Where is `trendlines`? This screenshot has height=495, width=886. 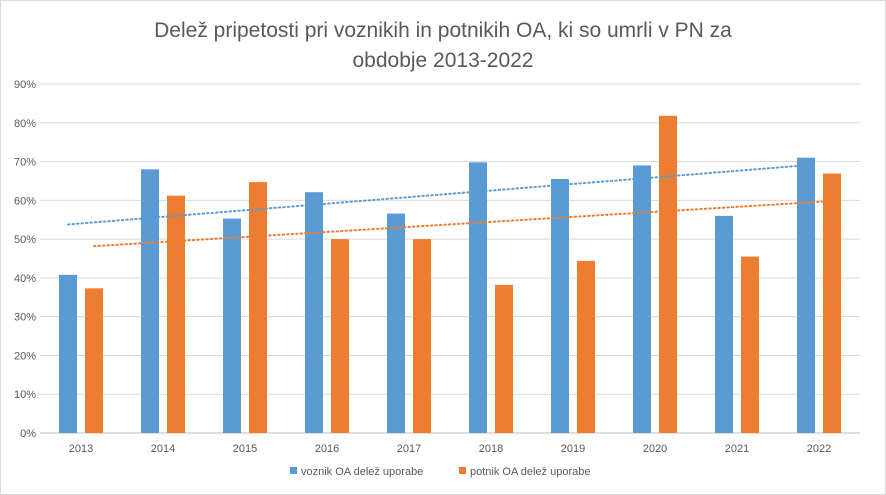 trendlines is located at coordinates (450, 206).